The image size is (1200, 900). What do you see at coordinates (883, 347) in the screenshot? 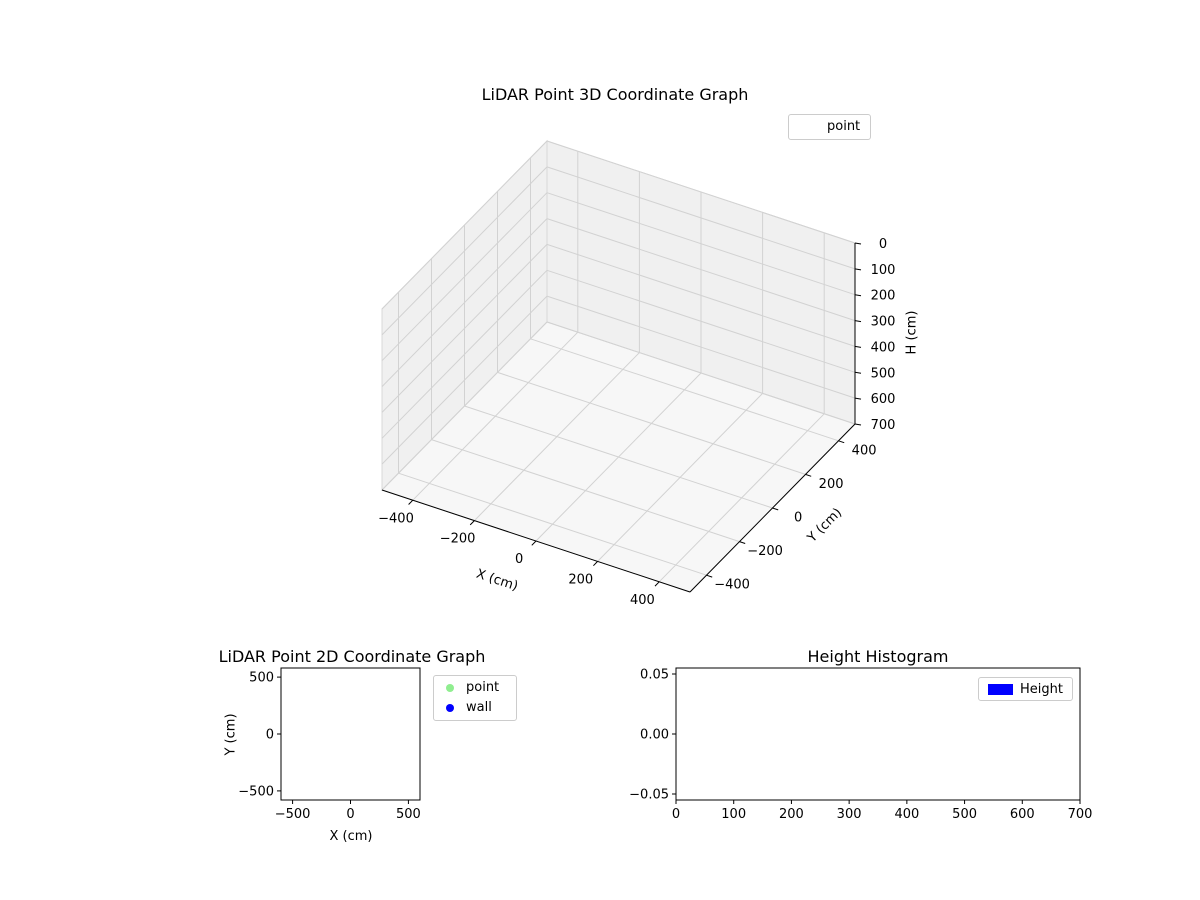
I see `z-tick-label: 400` at bounding box center [883, 347].